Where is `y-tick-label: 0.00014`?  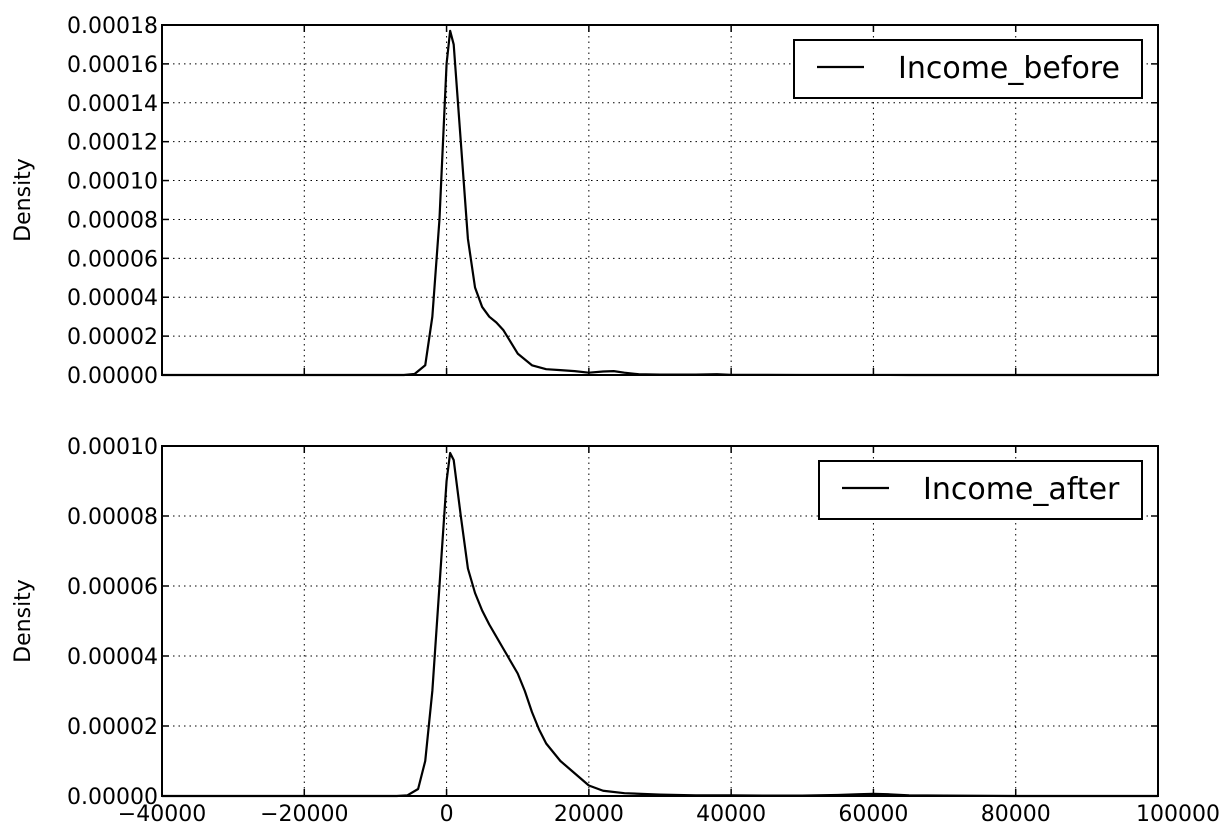
y-tick-label: 0.00014 is located at coordinates (112, 104).